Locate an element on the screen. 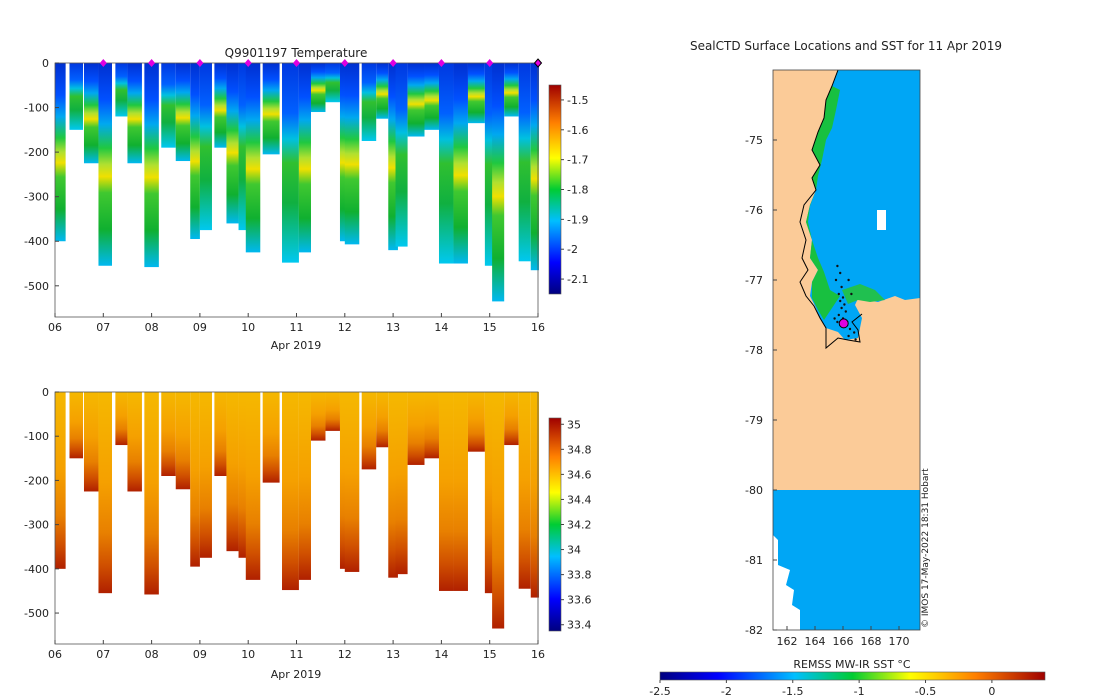 The height and width of the screenshot is (700, 1100). lon-tick-label: 168 is located at coordinates (871, 641).